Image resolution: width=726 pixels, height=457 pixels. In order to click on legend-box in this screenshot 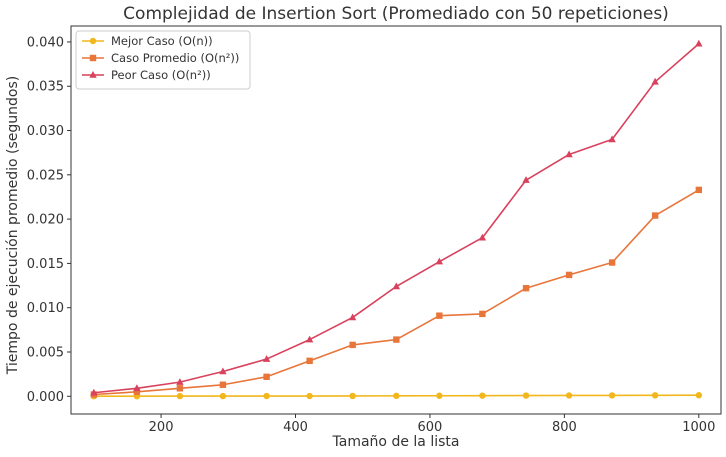, I will do `click(163, 60)`.